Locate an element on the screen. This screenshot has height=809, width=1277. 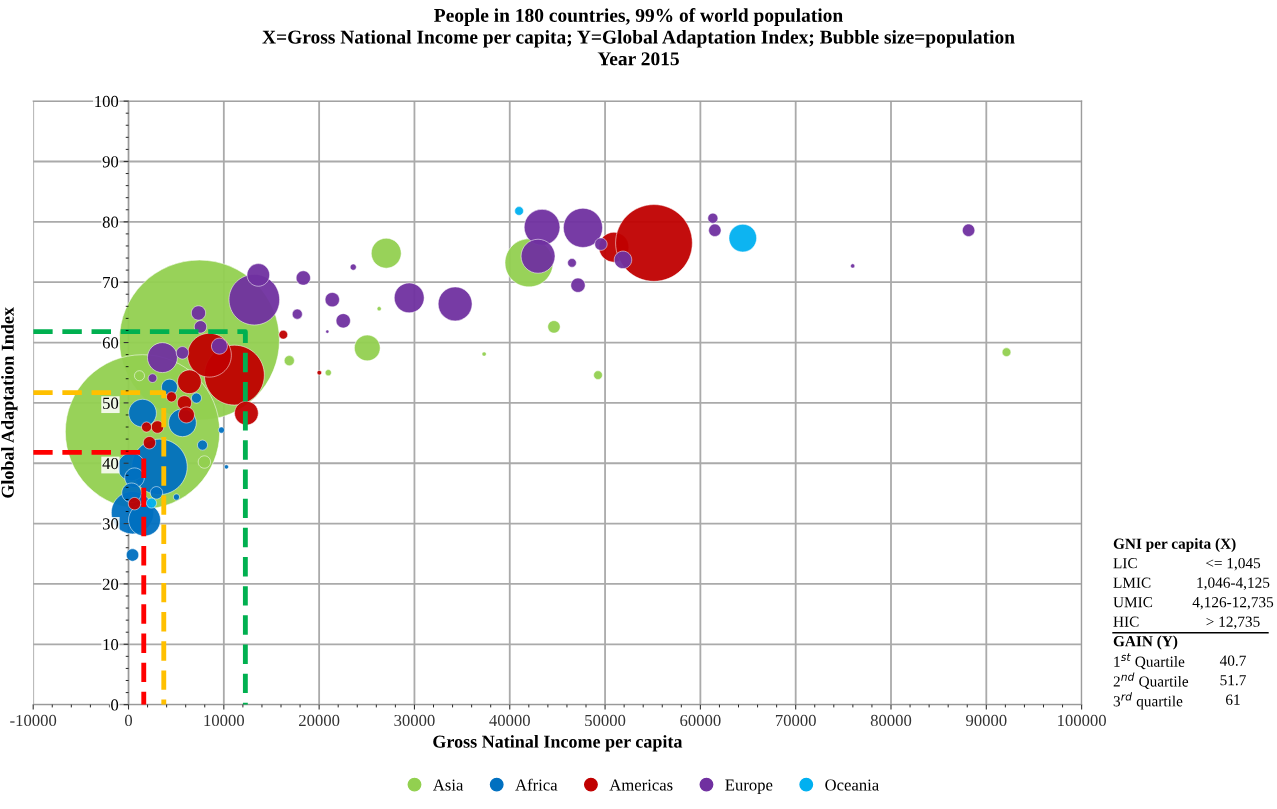
legend-label: Europe is located at coordinates (749, 786).